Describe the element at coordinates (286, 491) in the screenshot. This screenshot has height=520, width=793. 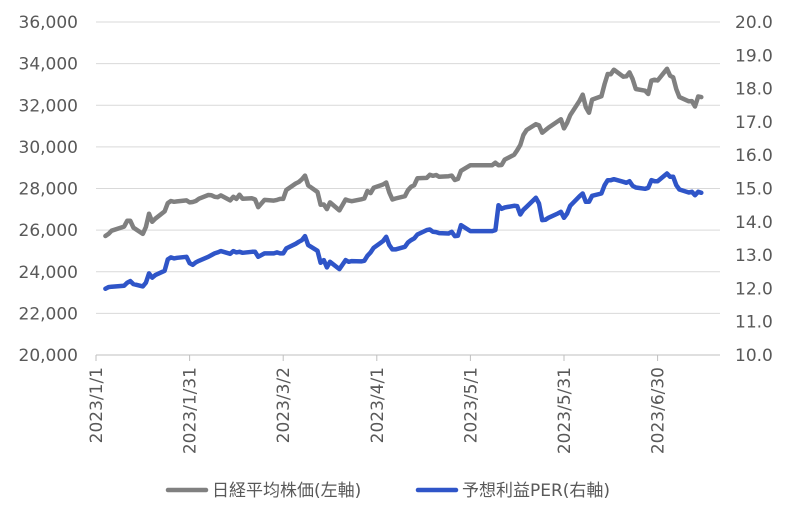
I see `legend-label: 日経平均株価(左軸)` at that location.